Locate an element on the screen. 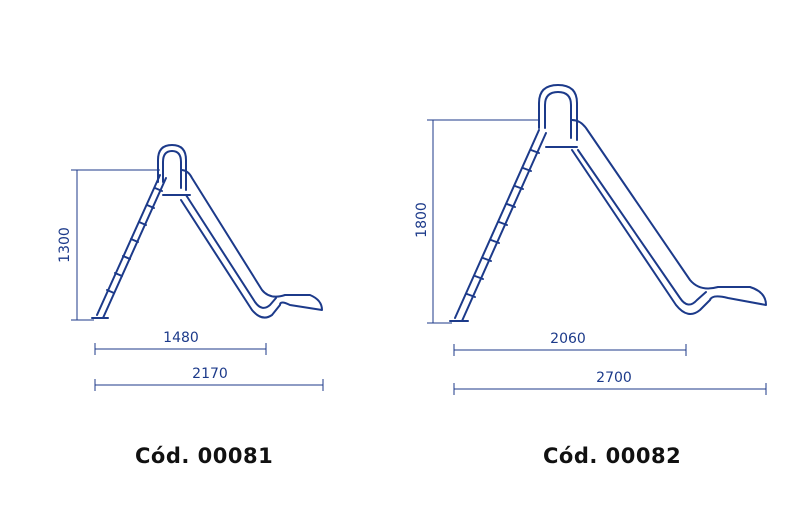  product-code-small: Cód. 00081 is located at coordinates (204, 456).